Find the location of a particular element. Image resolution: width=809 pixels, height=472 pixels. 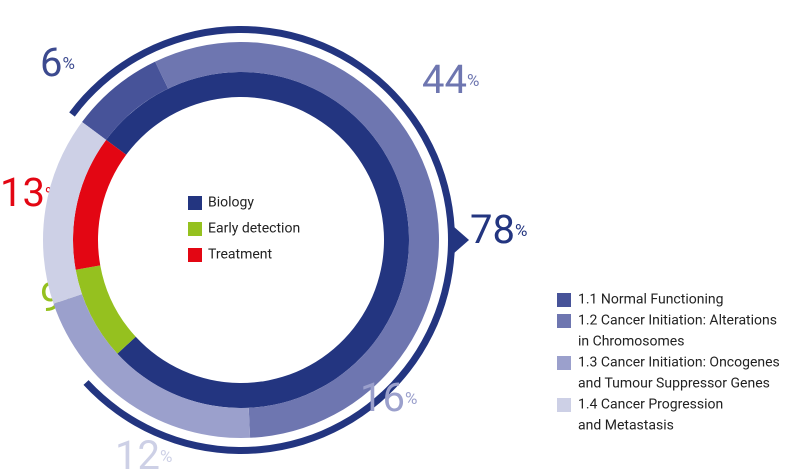

legend-label: 1.3 Cancer Initiation: Oncogenes is located at coordinates (679, 363).